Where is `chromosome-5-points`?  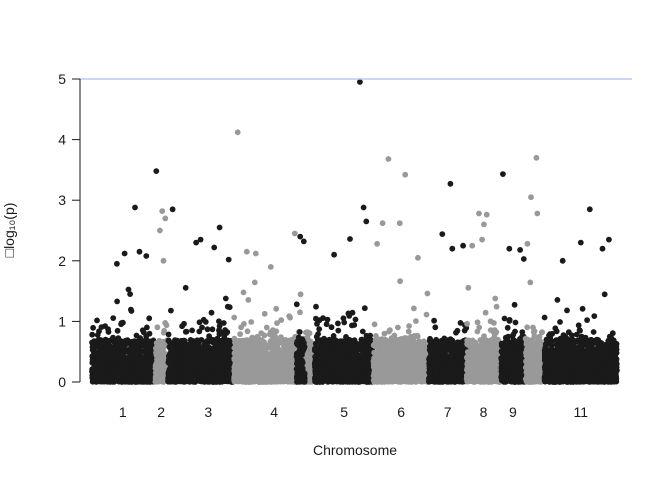
chromosome-5-points is located at coordinates (344, 232).